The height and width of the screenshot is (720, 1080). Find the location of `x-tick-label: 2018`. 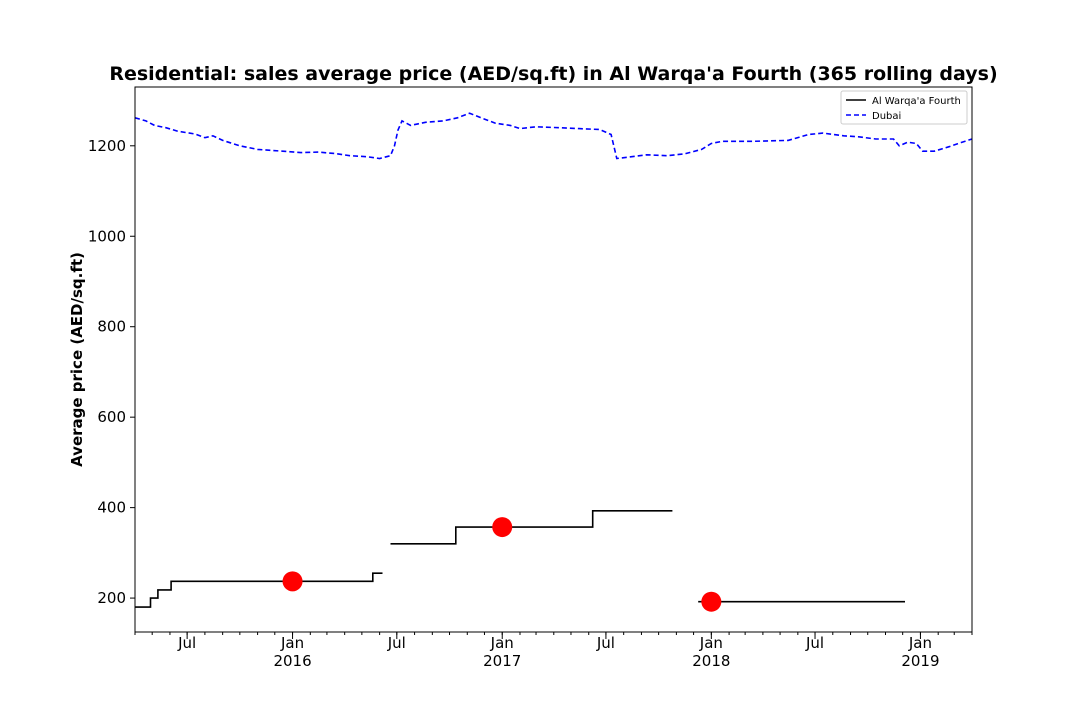

x-tick-label: 2018 is located at coordinates (711, 661).